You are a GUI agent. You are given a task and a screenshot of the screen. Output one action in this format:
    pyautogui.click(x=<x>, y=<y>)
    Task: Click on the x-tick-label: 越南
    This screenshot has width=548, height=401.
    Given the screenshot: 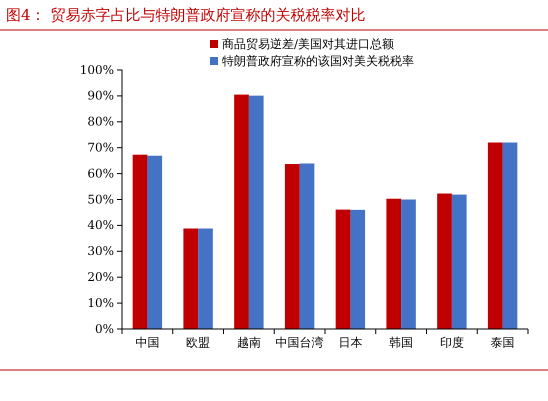 What is the action you would take?
    pyautogui.click(x=248, y=342)
    